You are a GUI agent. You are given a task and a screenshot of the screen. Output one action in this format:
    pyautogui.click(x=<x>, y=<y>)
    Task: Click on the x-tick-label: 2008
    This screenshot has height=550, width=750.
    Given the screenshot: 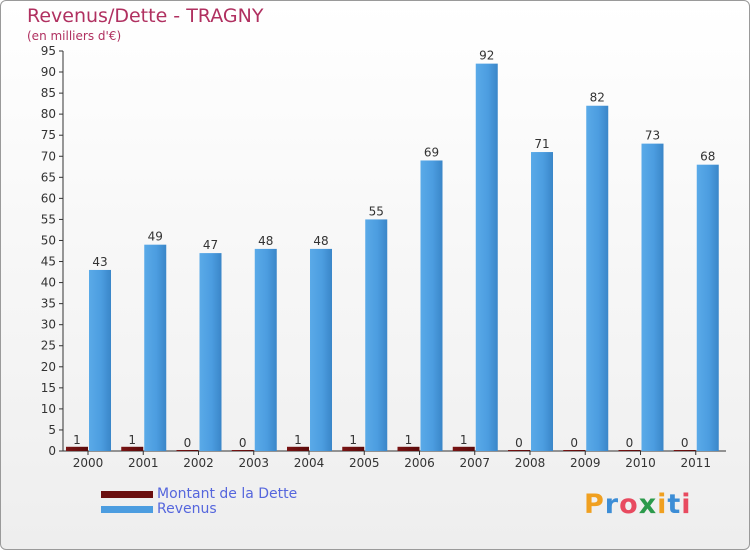 What is the action you would take?
    pyautogui.click(x=530, y=463)
    